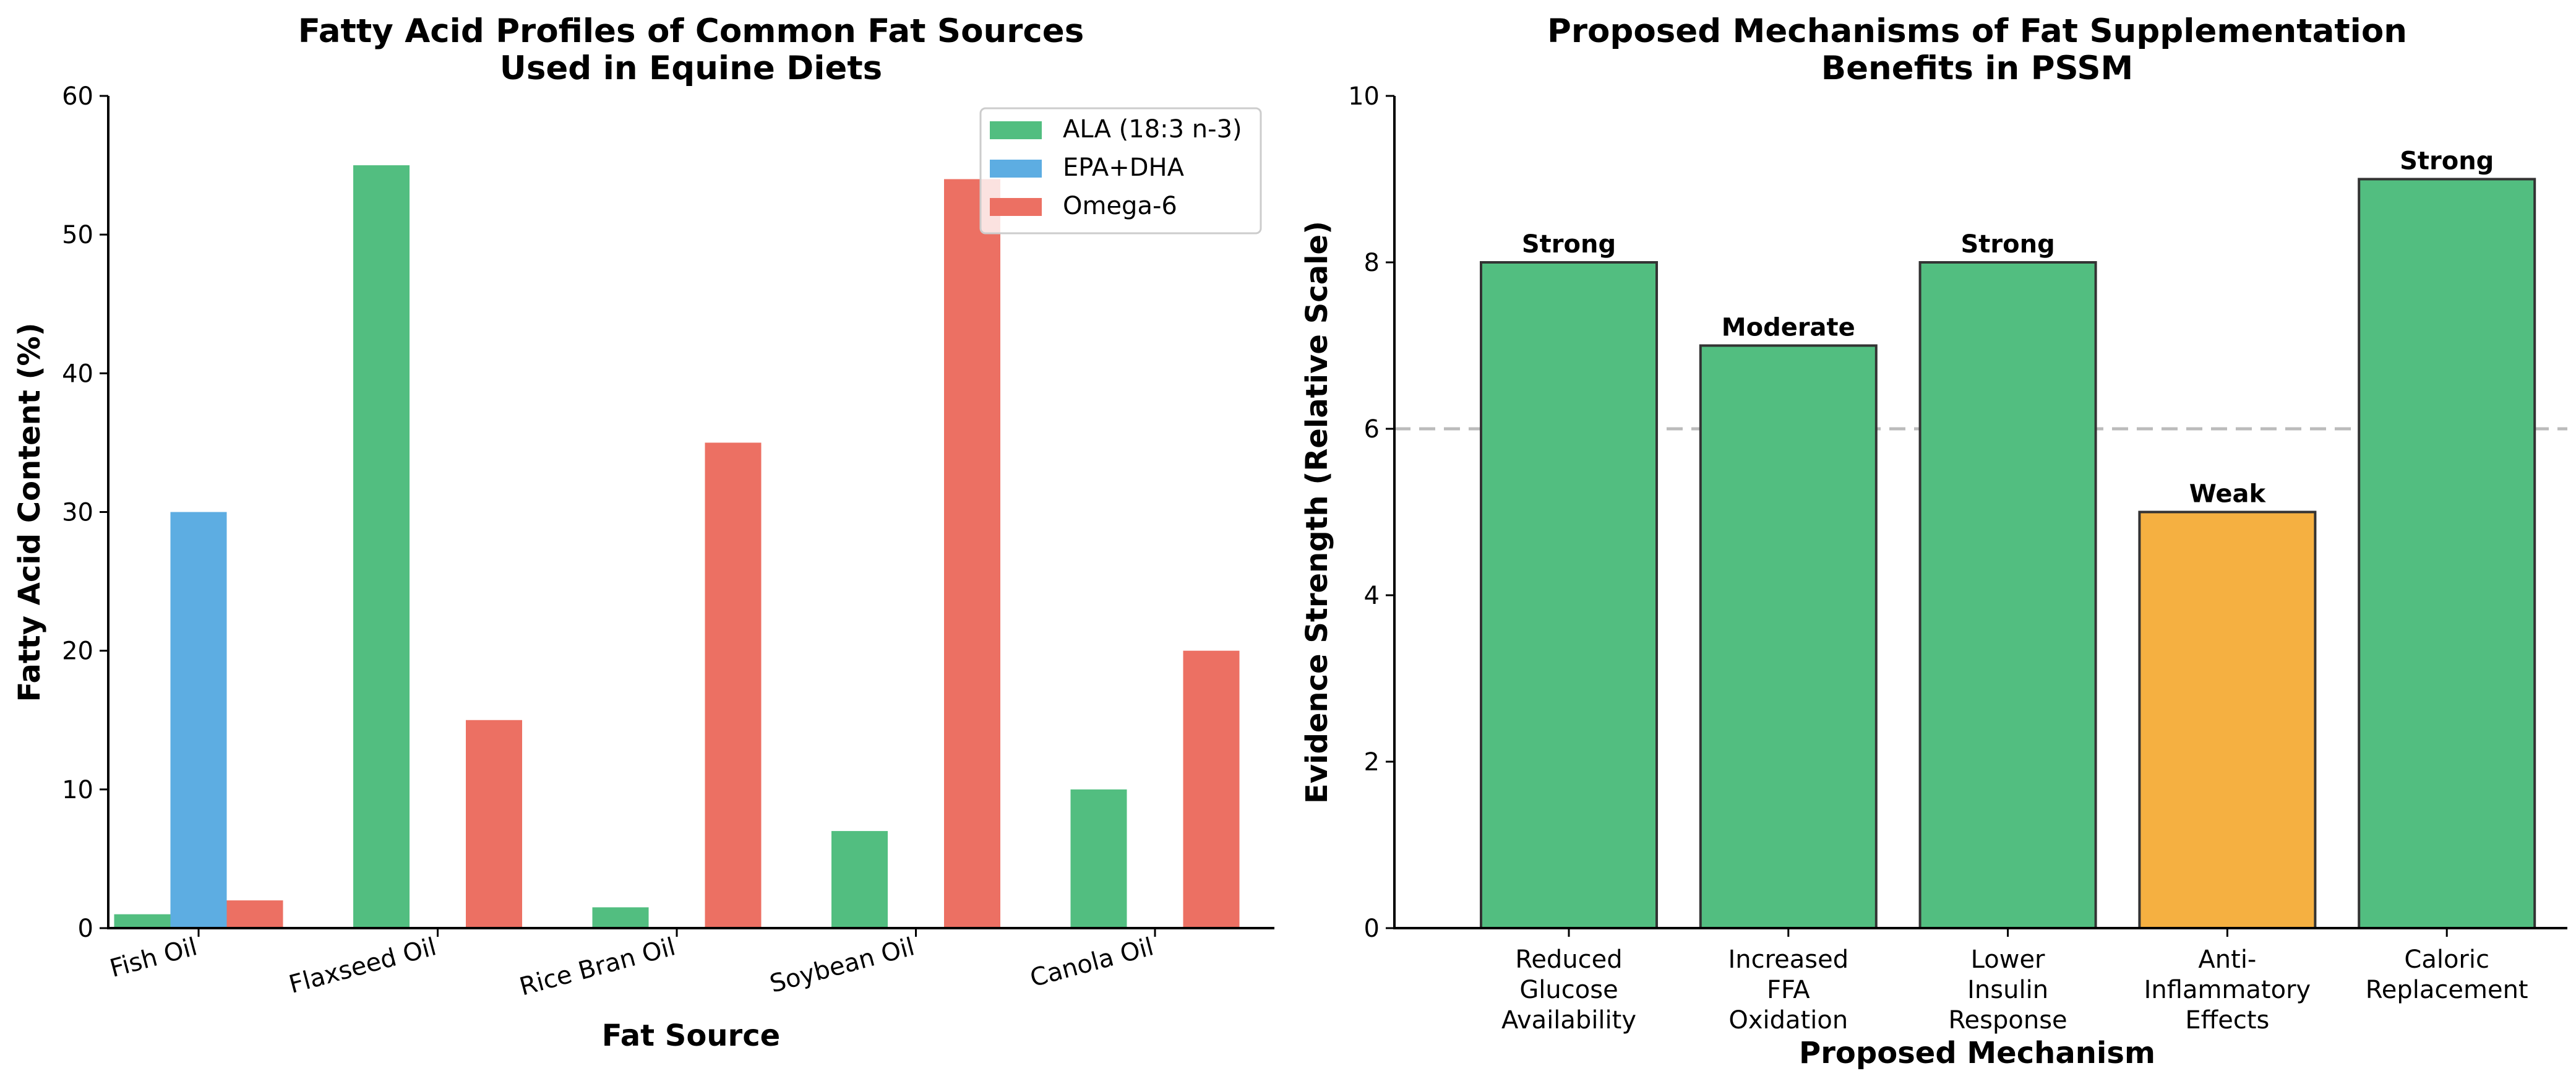 This screenshot has height=1089, width=2576. What do you see at coordinates (1372, 762) in the screenshot?
I see `y-tick-label: 2` at bounding box center [1372, 762].